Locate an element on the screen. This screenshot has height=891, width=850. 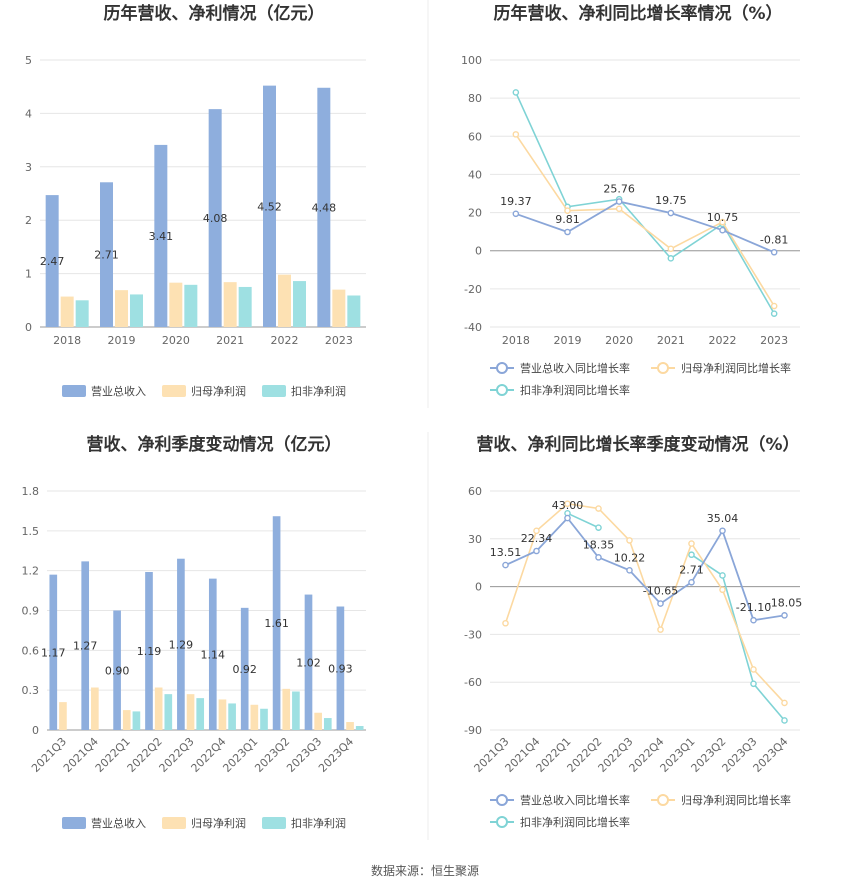
data-label: 43.00 is located at coordinates (568, 505).